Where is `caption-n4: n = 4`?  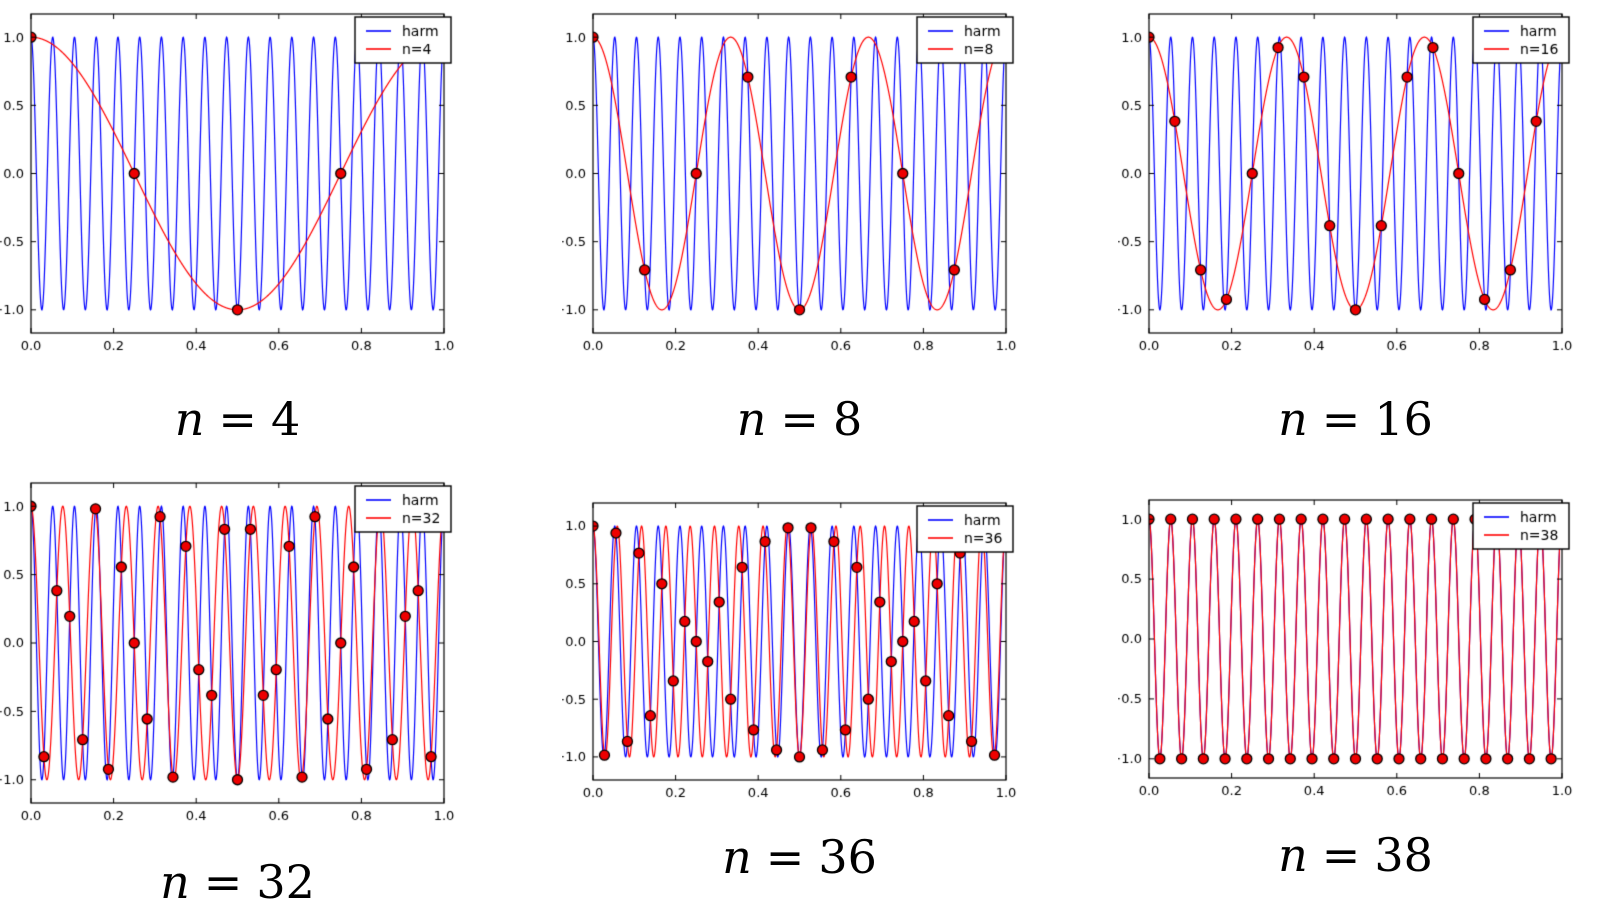
caption-n4: n = 4 is located at coordinates (237, 419).